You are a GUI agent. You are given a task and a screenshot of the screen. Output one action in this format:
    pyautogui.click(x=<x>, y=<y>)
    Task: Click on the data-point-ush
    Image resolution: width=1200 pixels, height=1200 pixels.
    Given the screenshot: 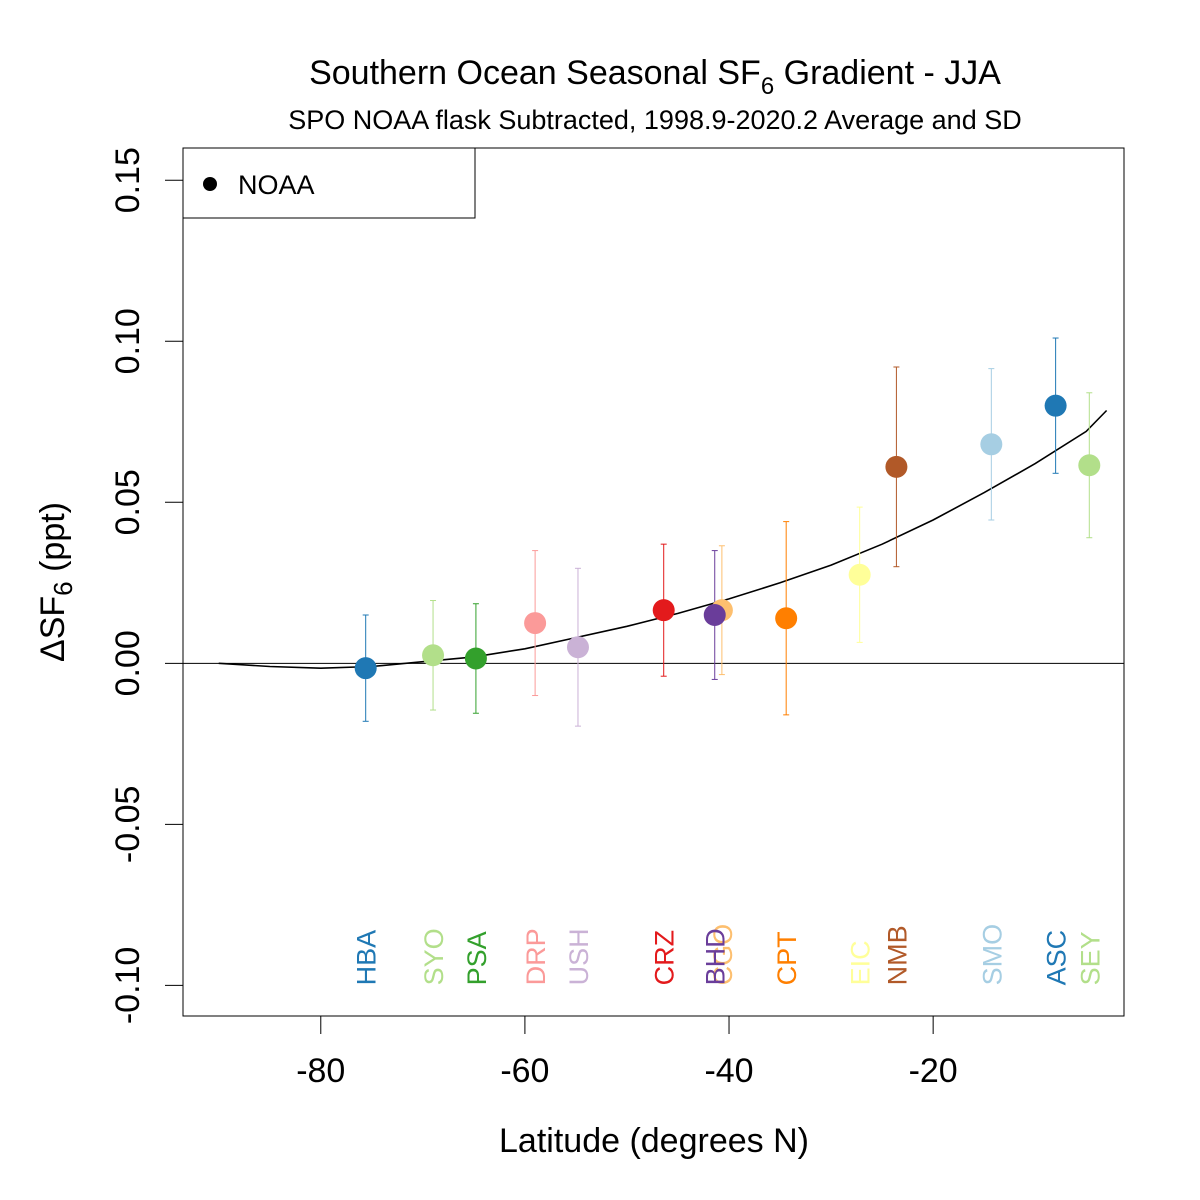 What is the action you would take?
    pyautogui.click(x=577, y=647)
    